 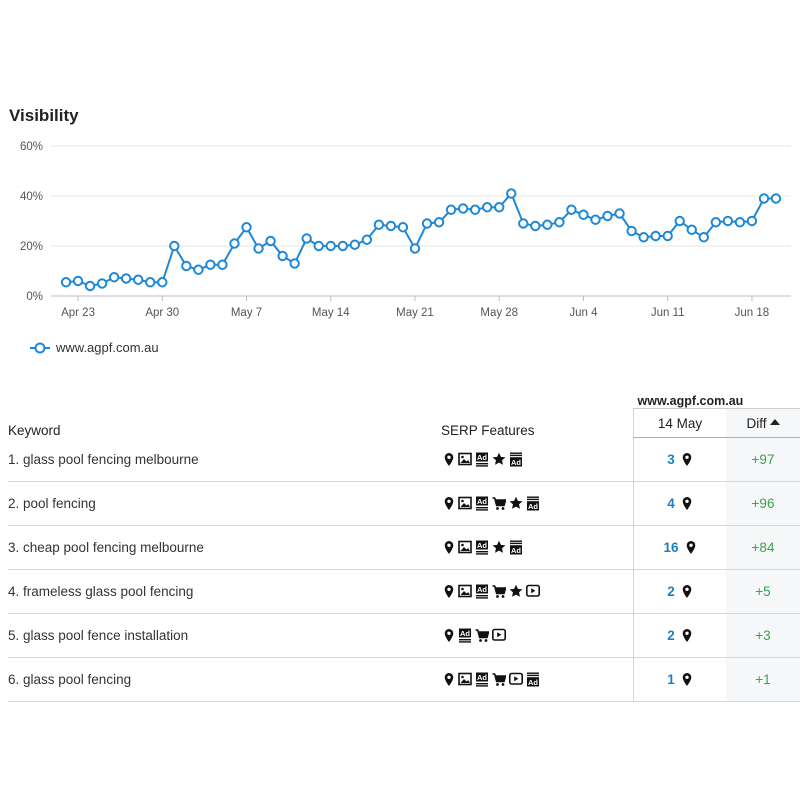 What do you see at coordinates (34, 297) in the screenshot?
I see `y-tick-label: 0%` at bounding box center [34, 297].